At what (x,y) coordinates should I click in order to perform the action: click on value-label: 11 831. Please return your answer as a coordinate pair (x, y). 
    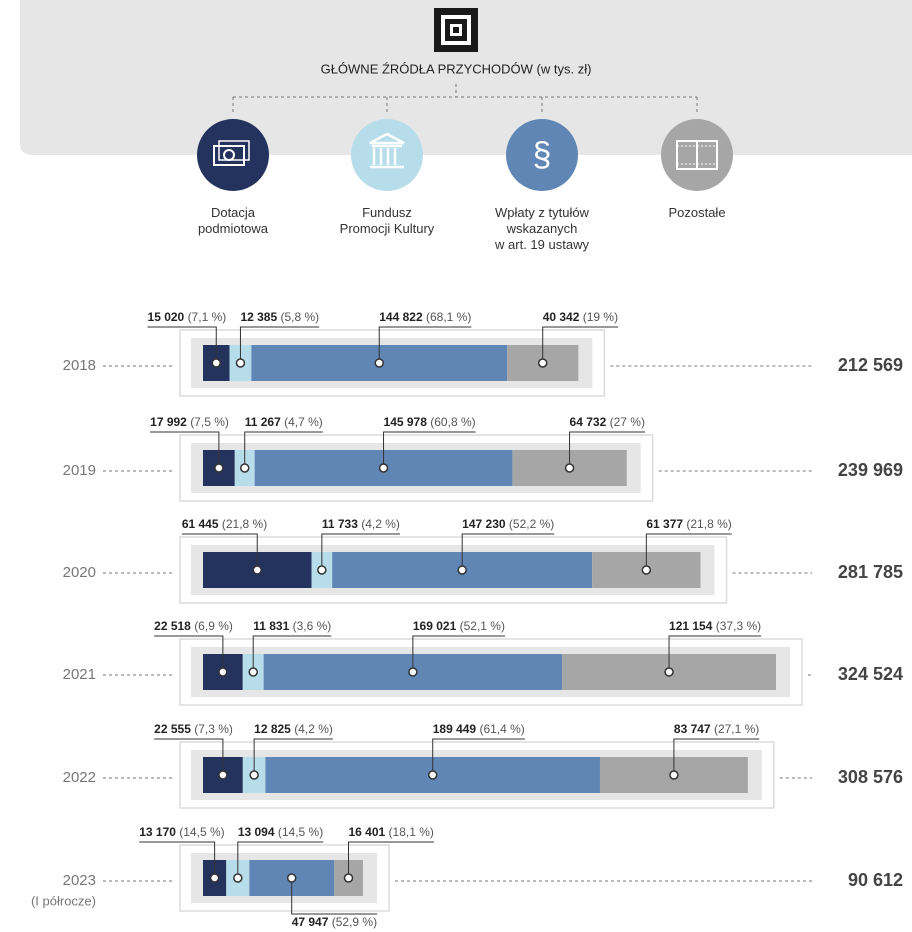
    Looking at the image, I should click on (271, 626).